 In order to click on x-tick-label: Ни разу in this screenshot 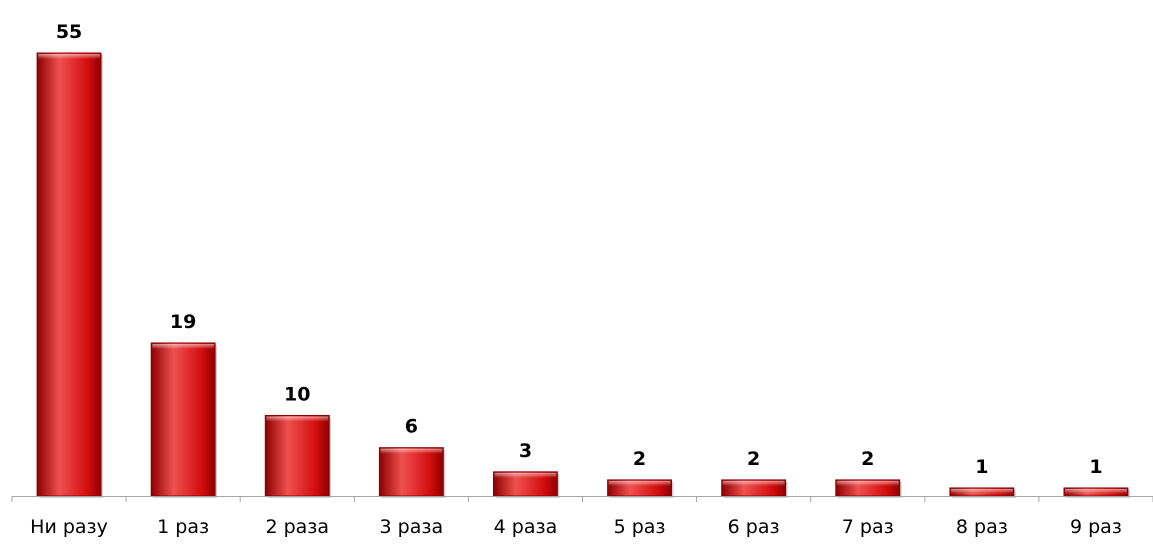, I will do `click(69, 527)`.